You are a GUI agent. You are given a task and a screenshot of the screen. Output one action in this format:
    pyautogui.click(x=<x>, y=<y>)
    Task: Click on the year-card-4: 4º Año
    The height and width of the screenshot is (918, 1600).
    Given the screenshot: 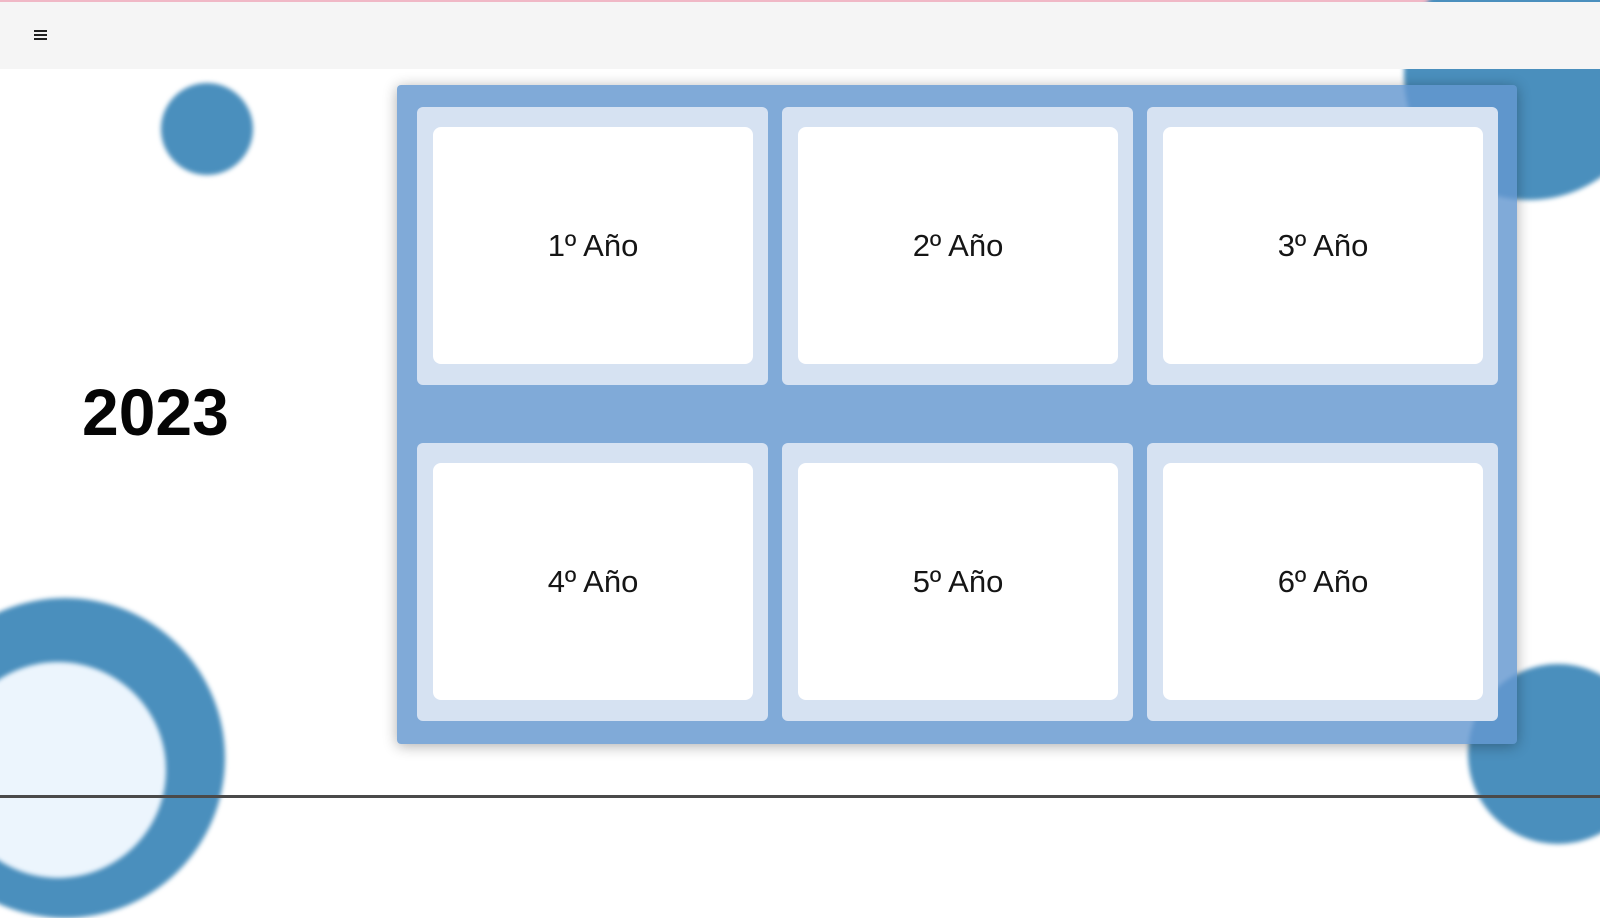 What is the action you would take?
    pyautogui.click(x=592, y=582)
    